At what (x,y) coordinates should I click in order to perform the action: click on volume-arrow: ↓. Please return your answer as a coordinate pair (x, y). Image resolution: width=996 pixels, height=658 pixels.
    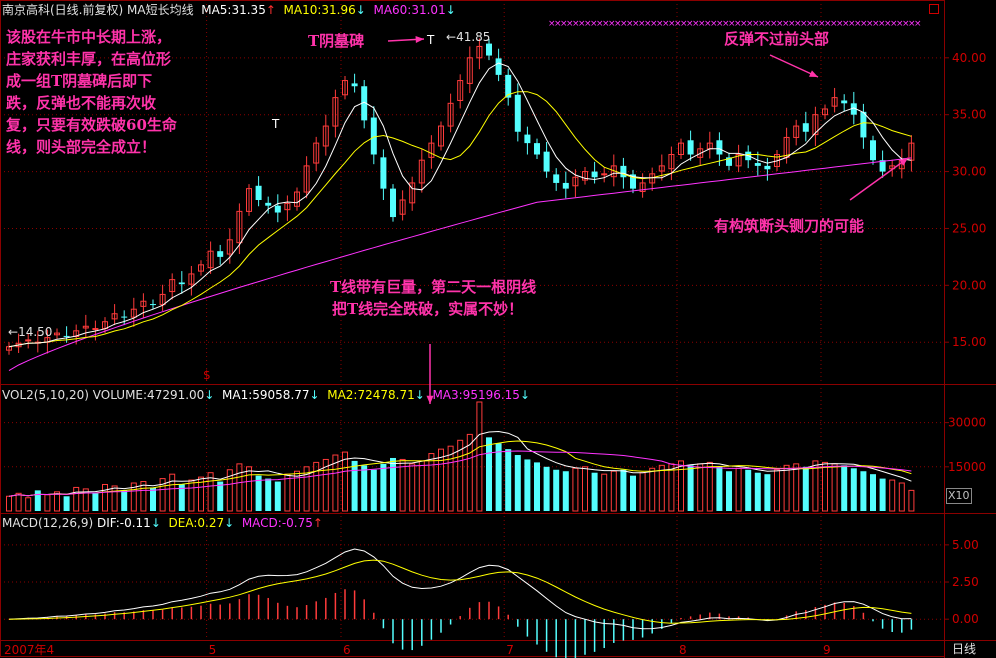
    Looking at the image, I should click on (209, 395).